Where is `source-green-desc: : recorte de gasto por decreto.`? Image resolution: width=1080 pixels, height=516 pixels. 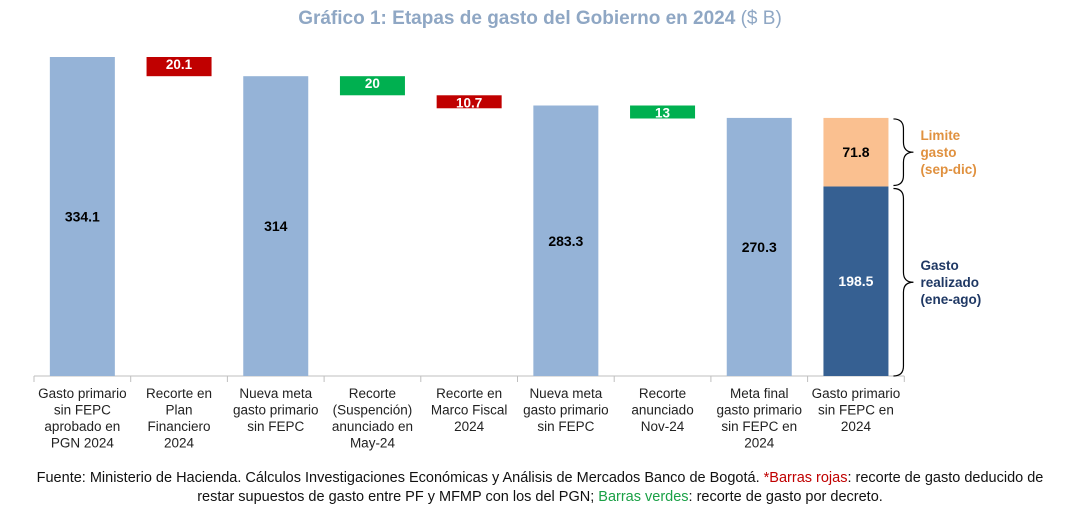 source-green-desc: : recorte de gasto por decreto. is located at coordinates (785, 497).